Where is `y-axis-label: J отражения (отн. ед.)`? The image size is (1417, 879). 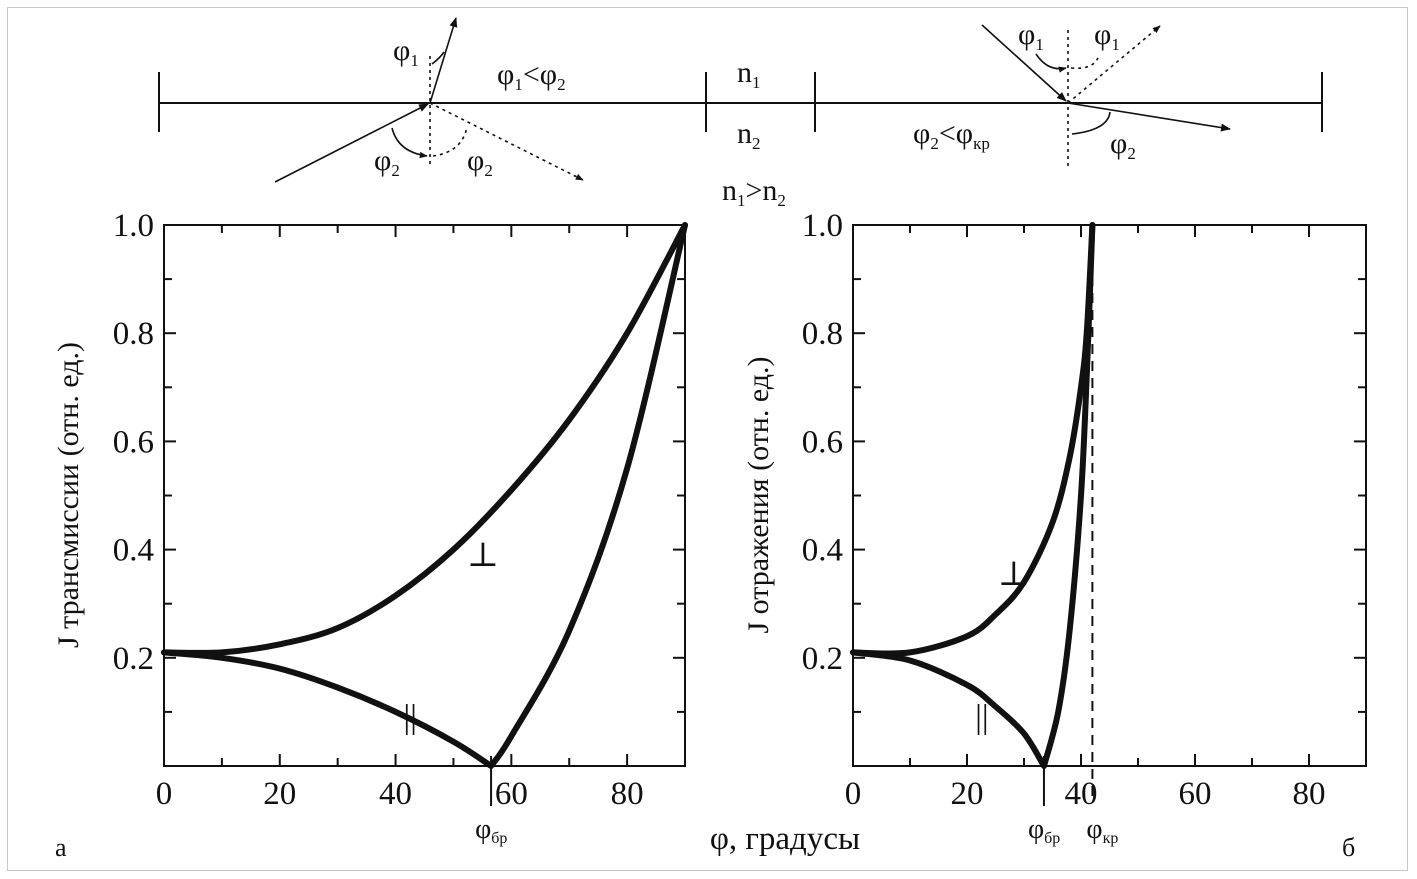
y-axis-label: J отражения (отн. ед.) is located at coordinates (758, 494).